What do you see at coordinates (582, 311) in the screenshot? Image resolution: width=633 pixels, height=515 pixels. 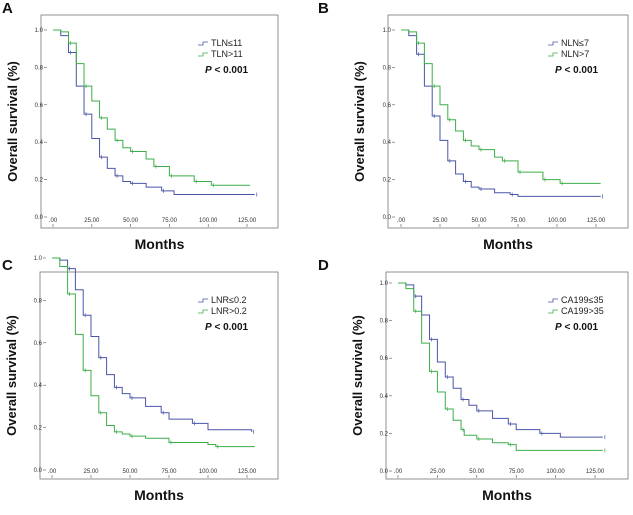 I see `legend-entry: CA199>35` at bounding box center [582, 311].